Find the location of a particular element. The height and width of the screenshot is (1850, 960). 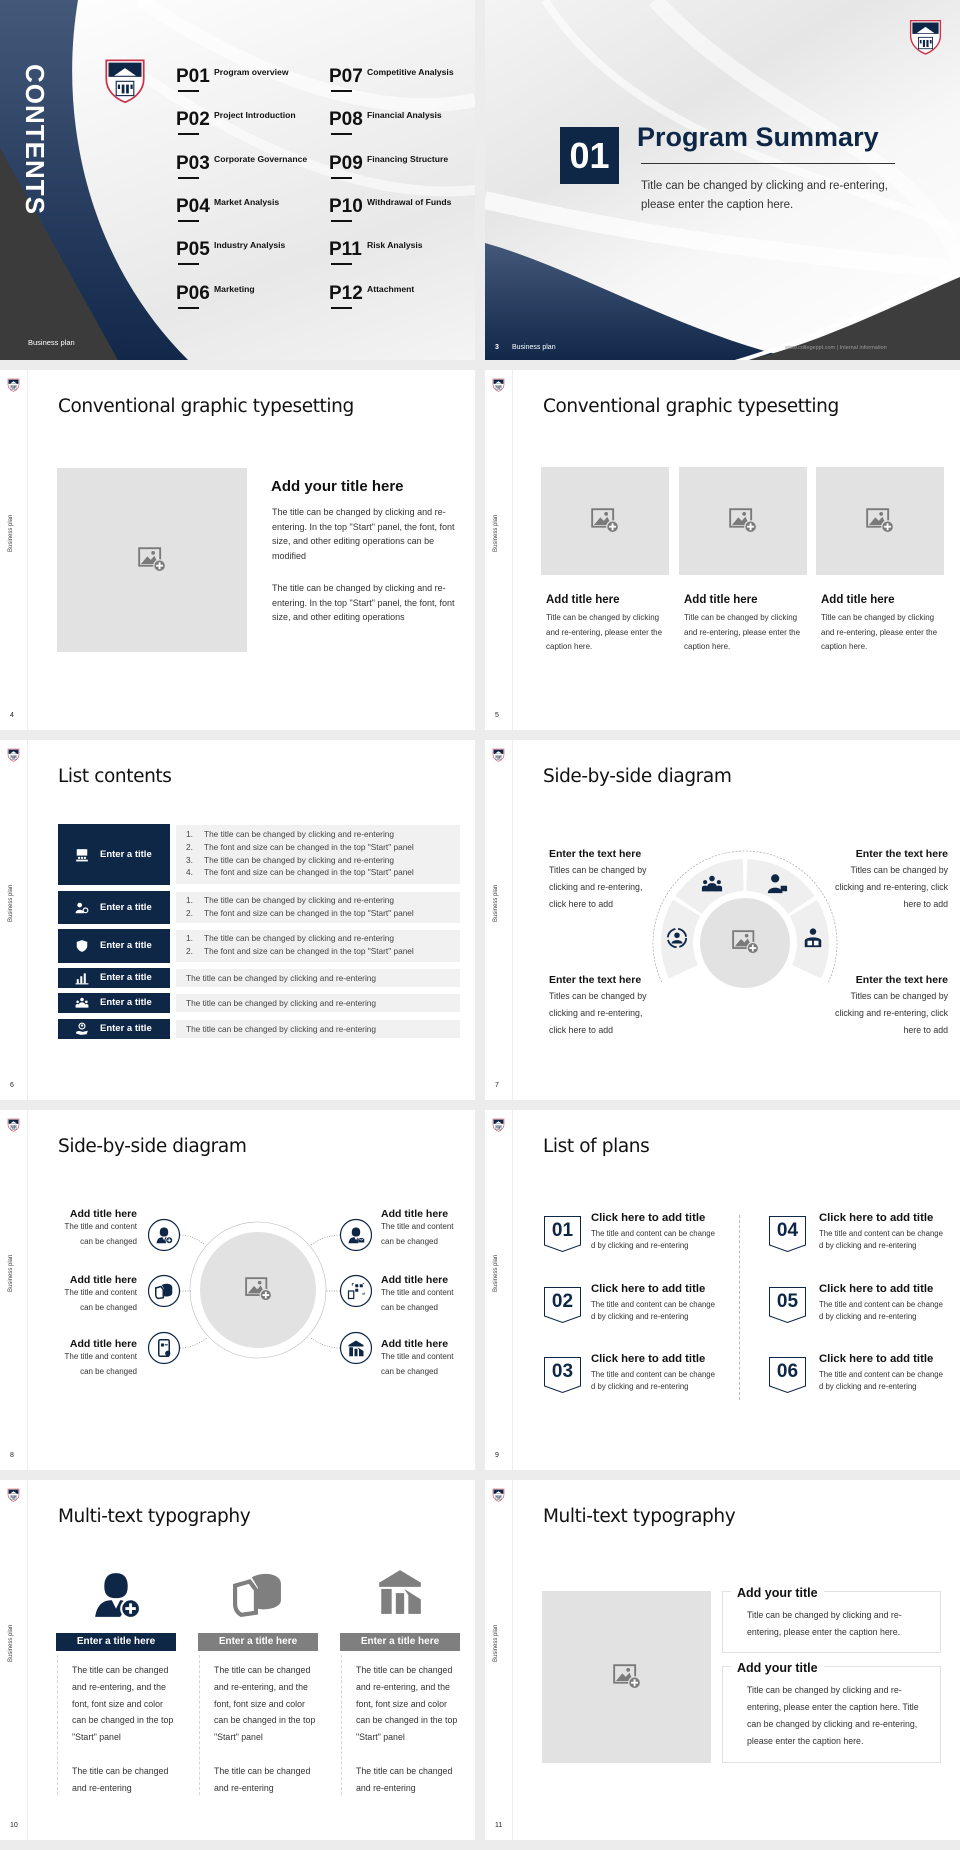

section-number: 01 is located at coordinates (589, 155).